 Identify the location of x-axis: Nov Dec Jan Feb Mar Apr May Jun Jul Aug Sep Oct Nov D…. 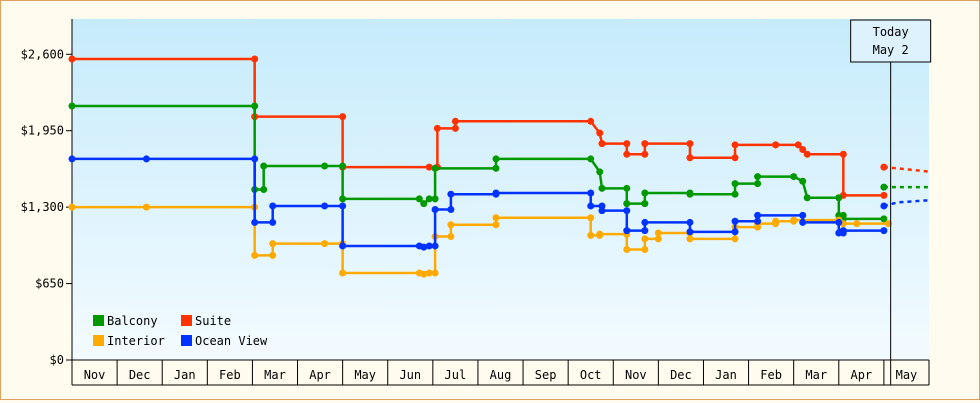
(500, 372).